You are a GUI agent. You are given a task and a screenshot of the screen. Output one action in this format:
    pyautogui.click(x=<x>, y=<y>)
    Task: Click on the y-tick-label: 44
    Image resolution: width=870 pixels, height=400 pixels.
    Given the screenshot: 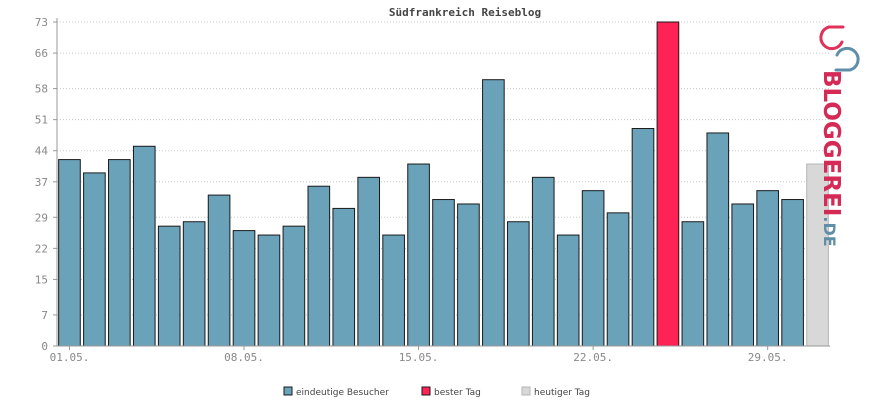 What is the action you would take?
    pyautogui.click(x=42, y=151)
    